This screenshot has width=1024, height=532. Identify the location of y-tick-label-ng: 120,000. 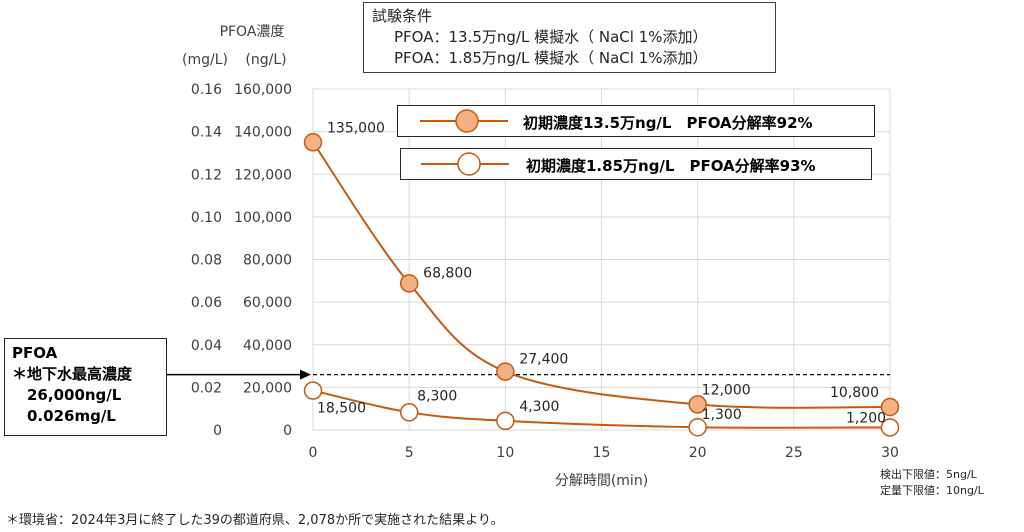
(263, 175).